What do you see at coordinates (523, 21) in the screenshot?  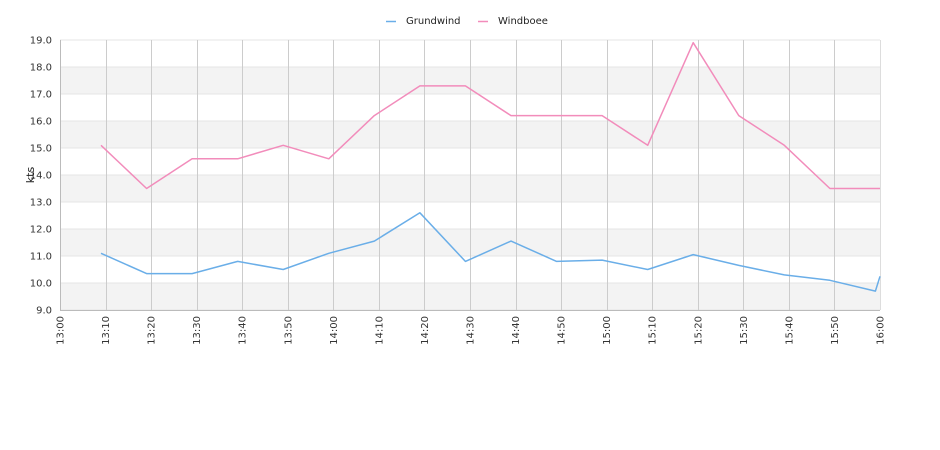 I see `legend-label: Windboee` at bounding box center [523, 21].